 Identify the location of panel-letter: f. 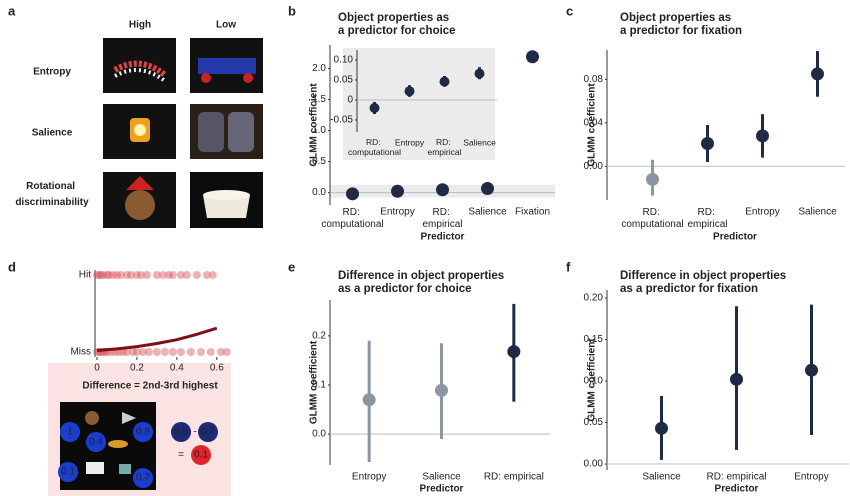
(568, 266).